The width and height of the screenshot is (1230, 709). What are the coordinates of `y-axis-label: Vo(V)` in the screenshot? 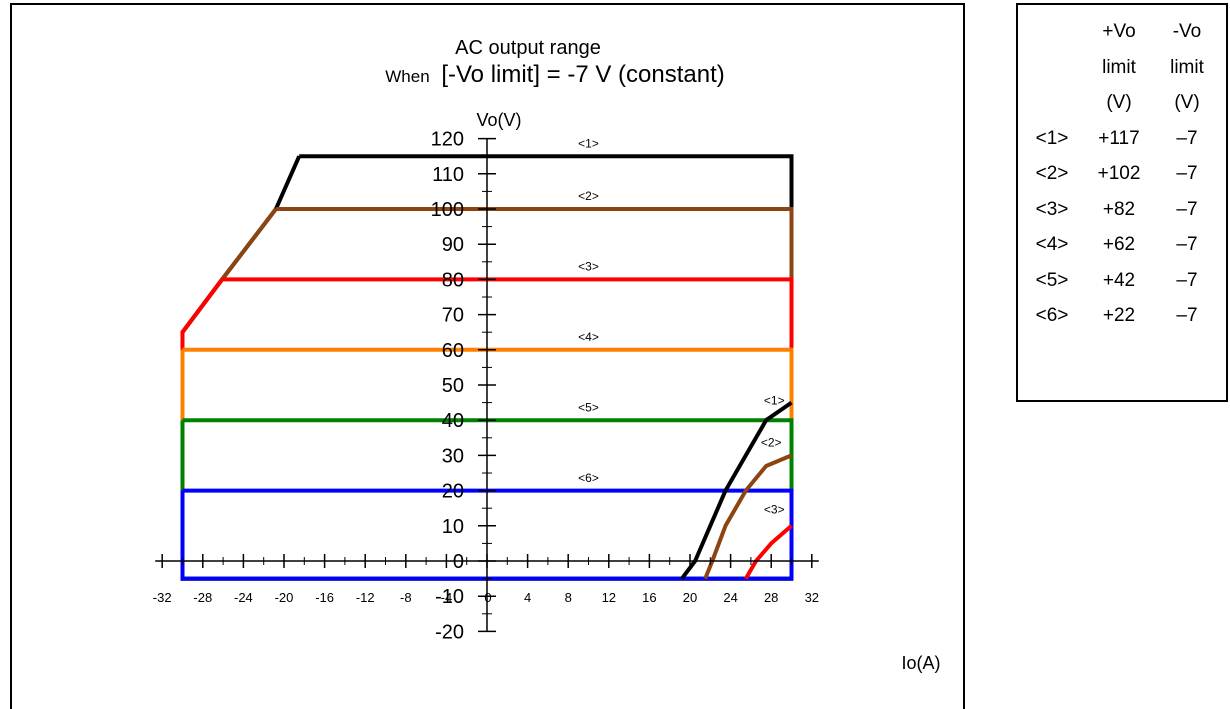 It's located at (498, 120).